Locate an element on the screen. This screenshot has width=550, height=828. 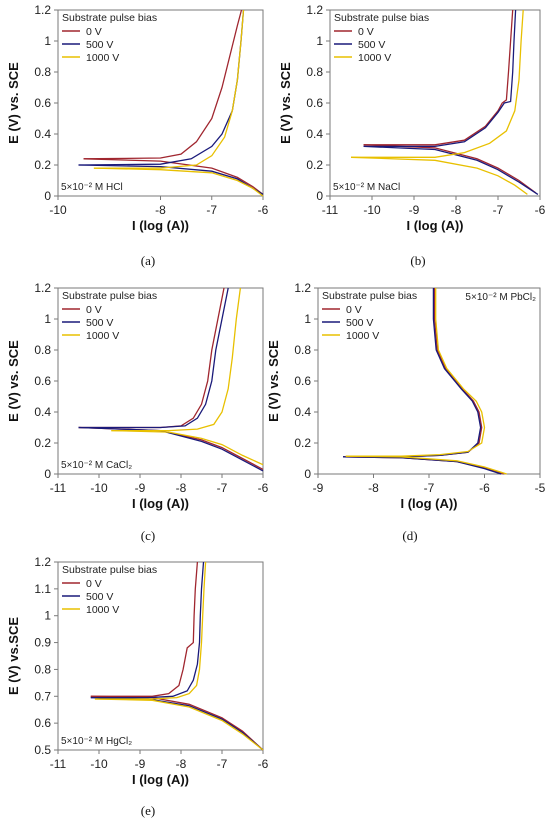
electrolyte-note: 5×10⁻² M HgCl₂ is located at coordinates (96, 741).